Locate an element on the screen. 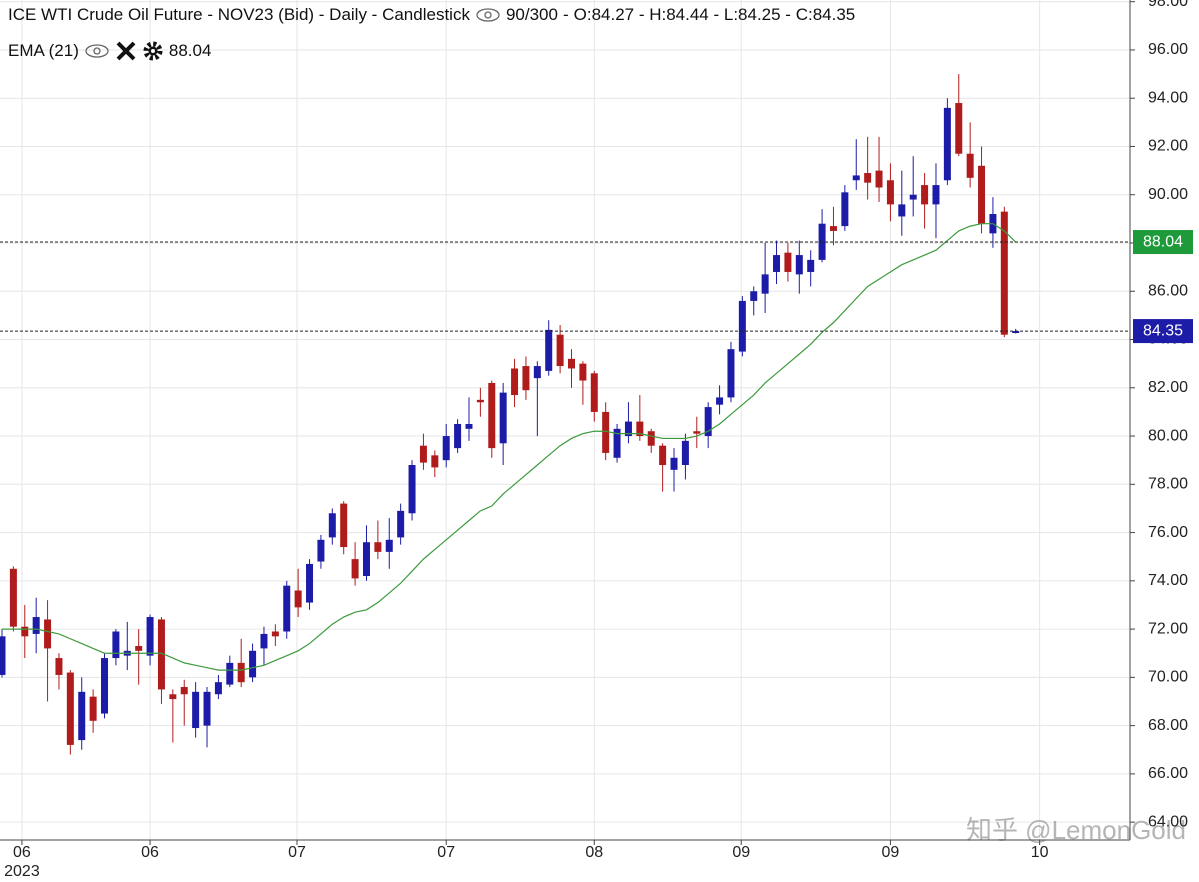 This screenshot has width=1199, height=882. y-tick-label: 74.00 is located at coordinates (1168, 580).